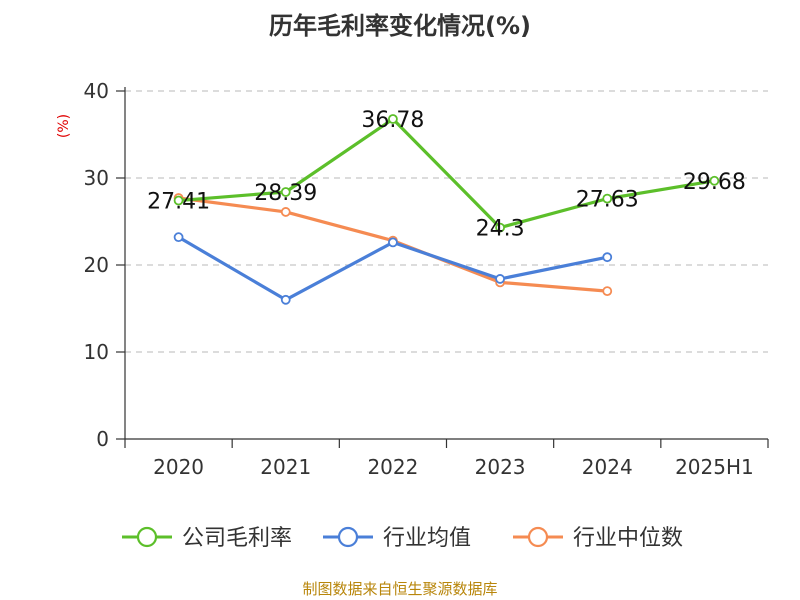 The height and width of the screenshot is (600, 800). I want to click on y-tick-label: 0, so click(102, 439).